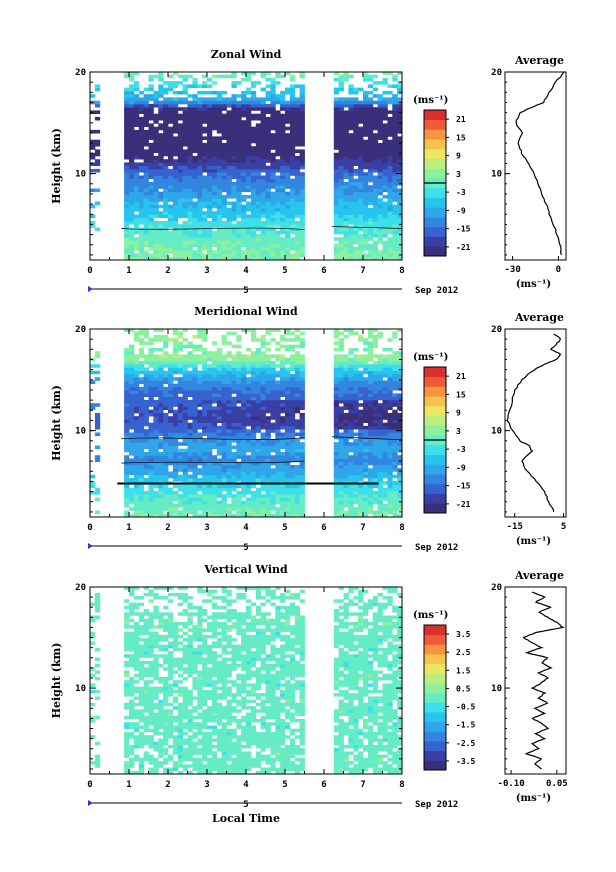 This screenshot has width=616, height=872. I want to click on colorbar-unit: (ms⁻¹), so click(430, 100).